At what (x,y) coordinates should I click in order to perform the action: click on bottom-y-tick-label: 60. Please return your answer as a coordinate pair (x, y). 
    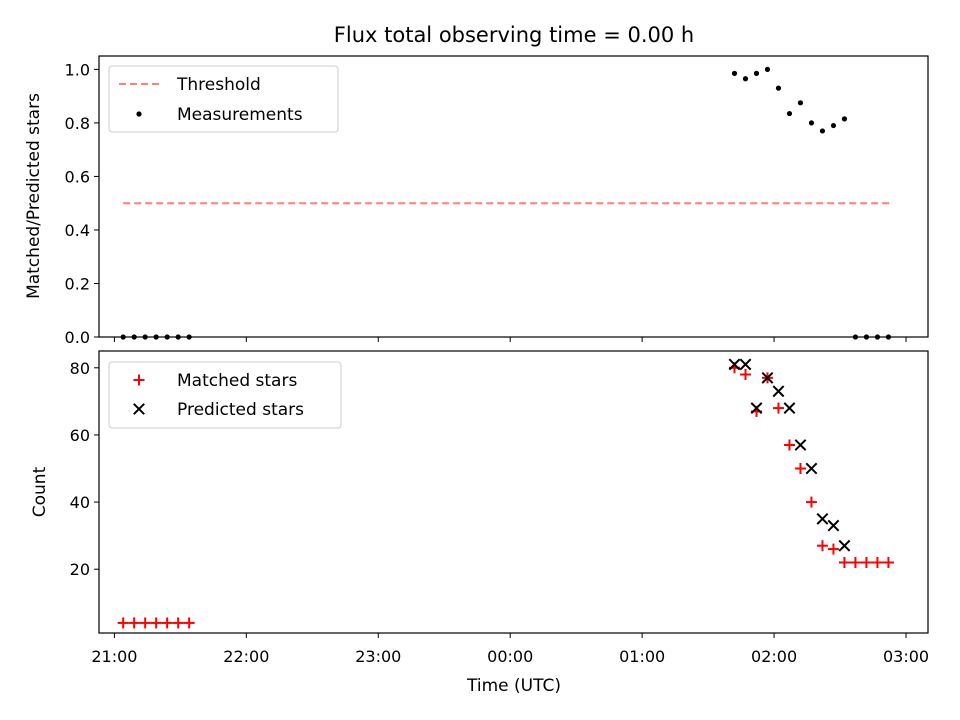
    Looking at the image, I should click on (80, 435).